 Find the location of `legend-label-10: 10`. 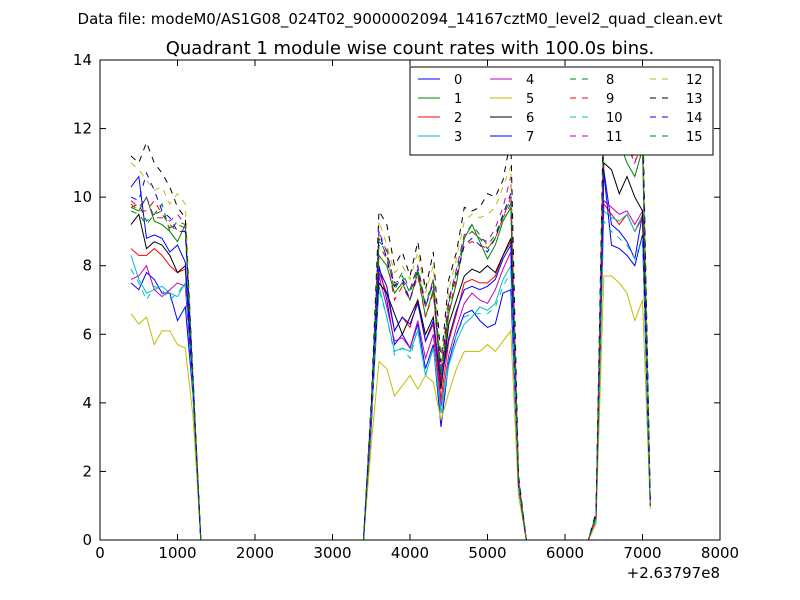

legend-label-10: 10 is located at coordinates (614, 118).